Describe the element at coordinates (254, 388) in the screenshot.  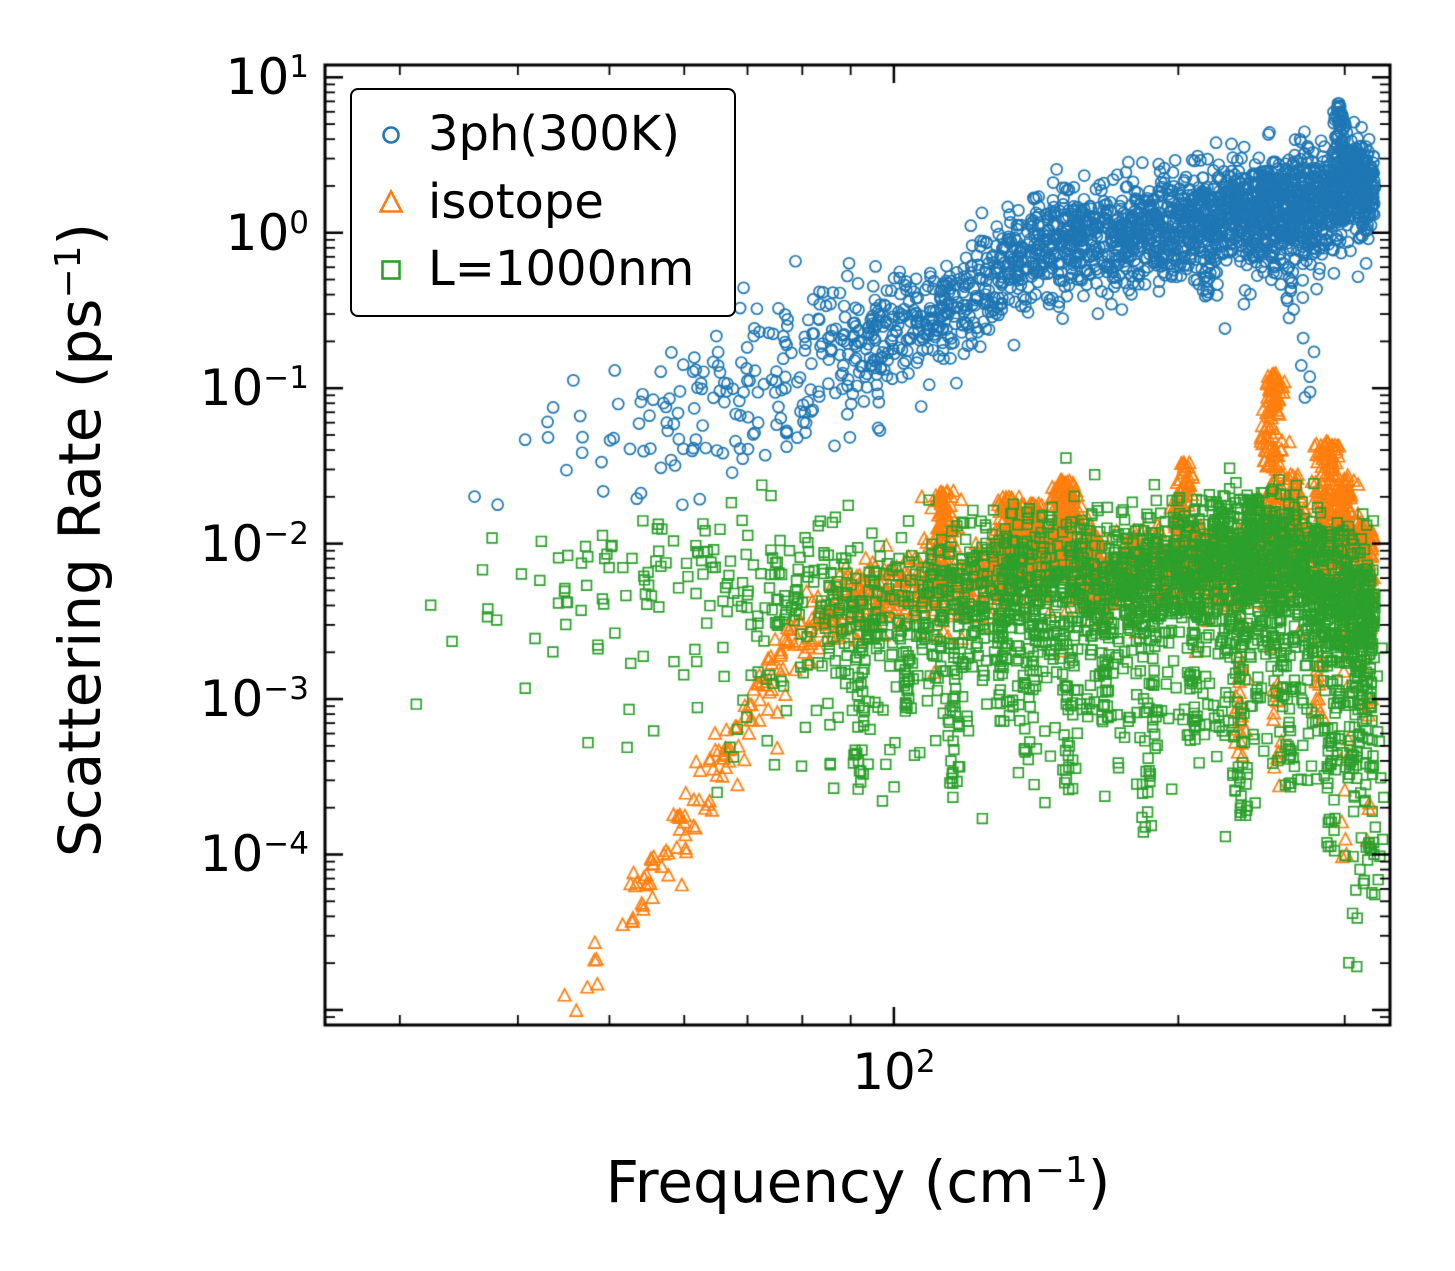
I see `y-tick-label: 10⁻¹` at that location.